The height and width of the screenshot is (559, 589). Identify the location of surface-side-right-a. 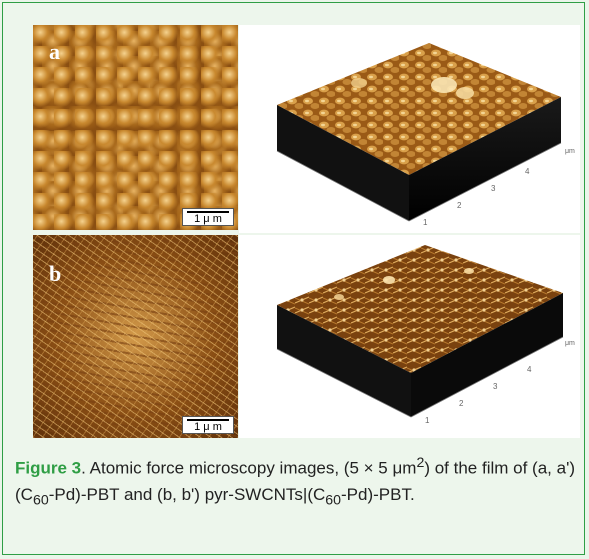
(485, 159).